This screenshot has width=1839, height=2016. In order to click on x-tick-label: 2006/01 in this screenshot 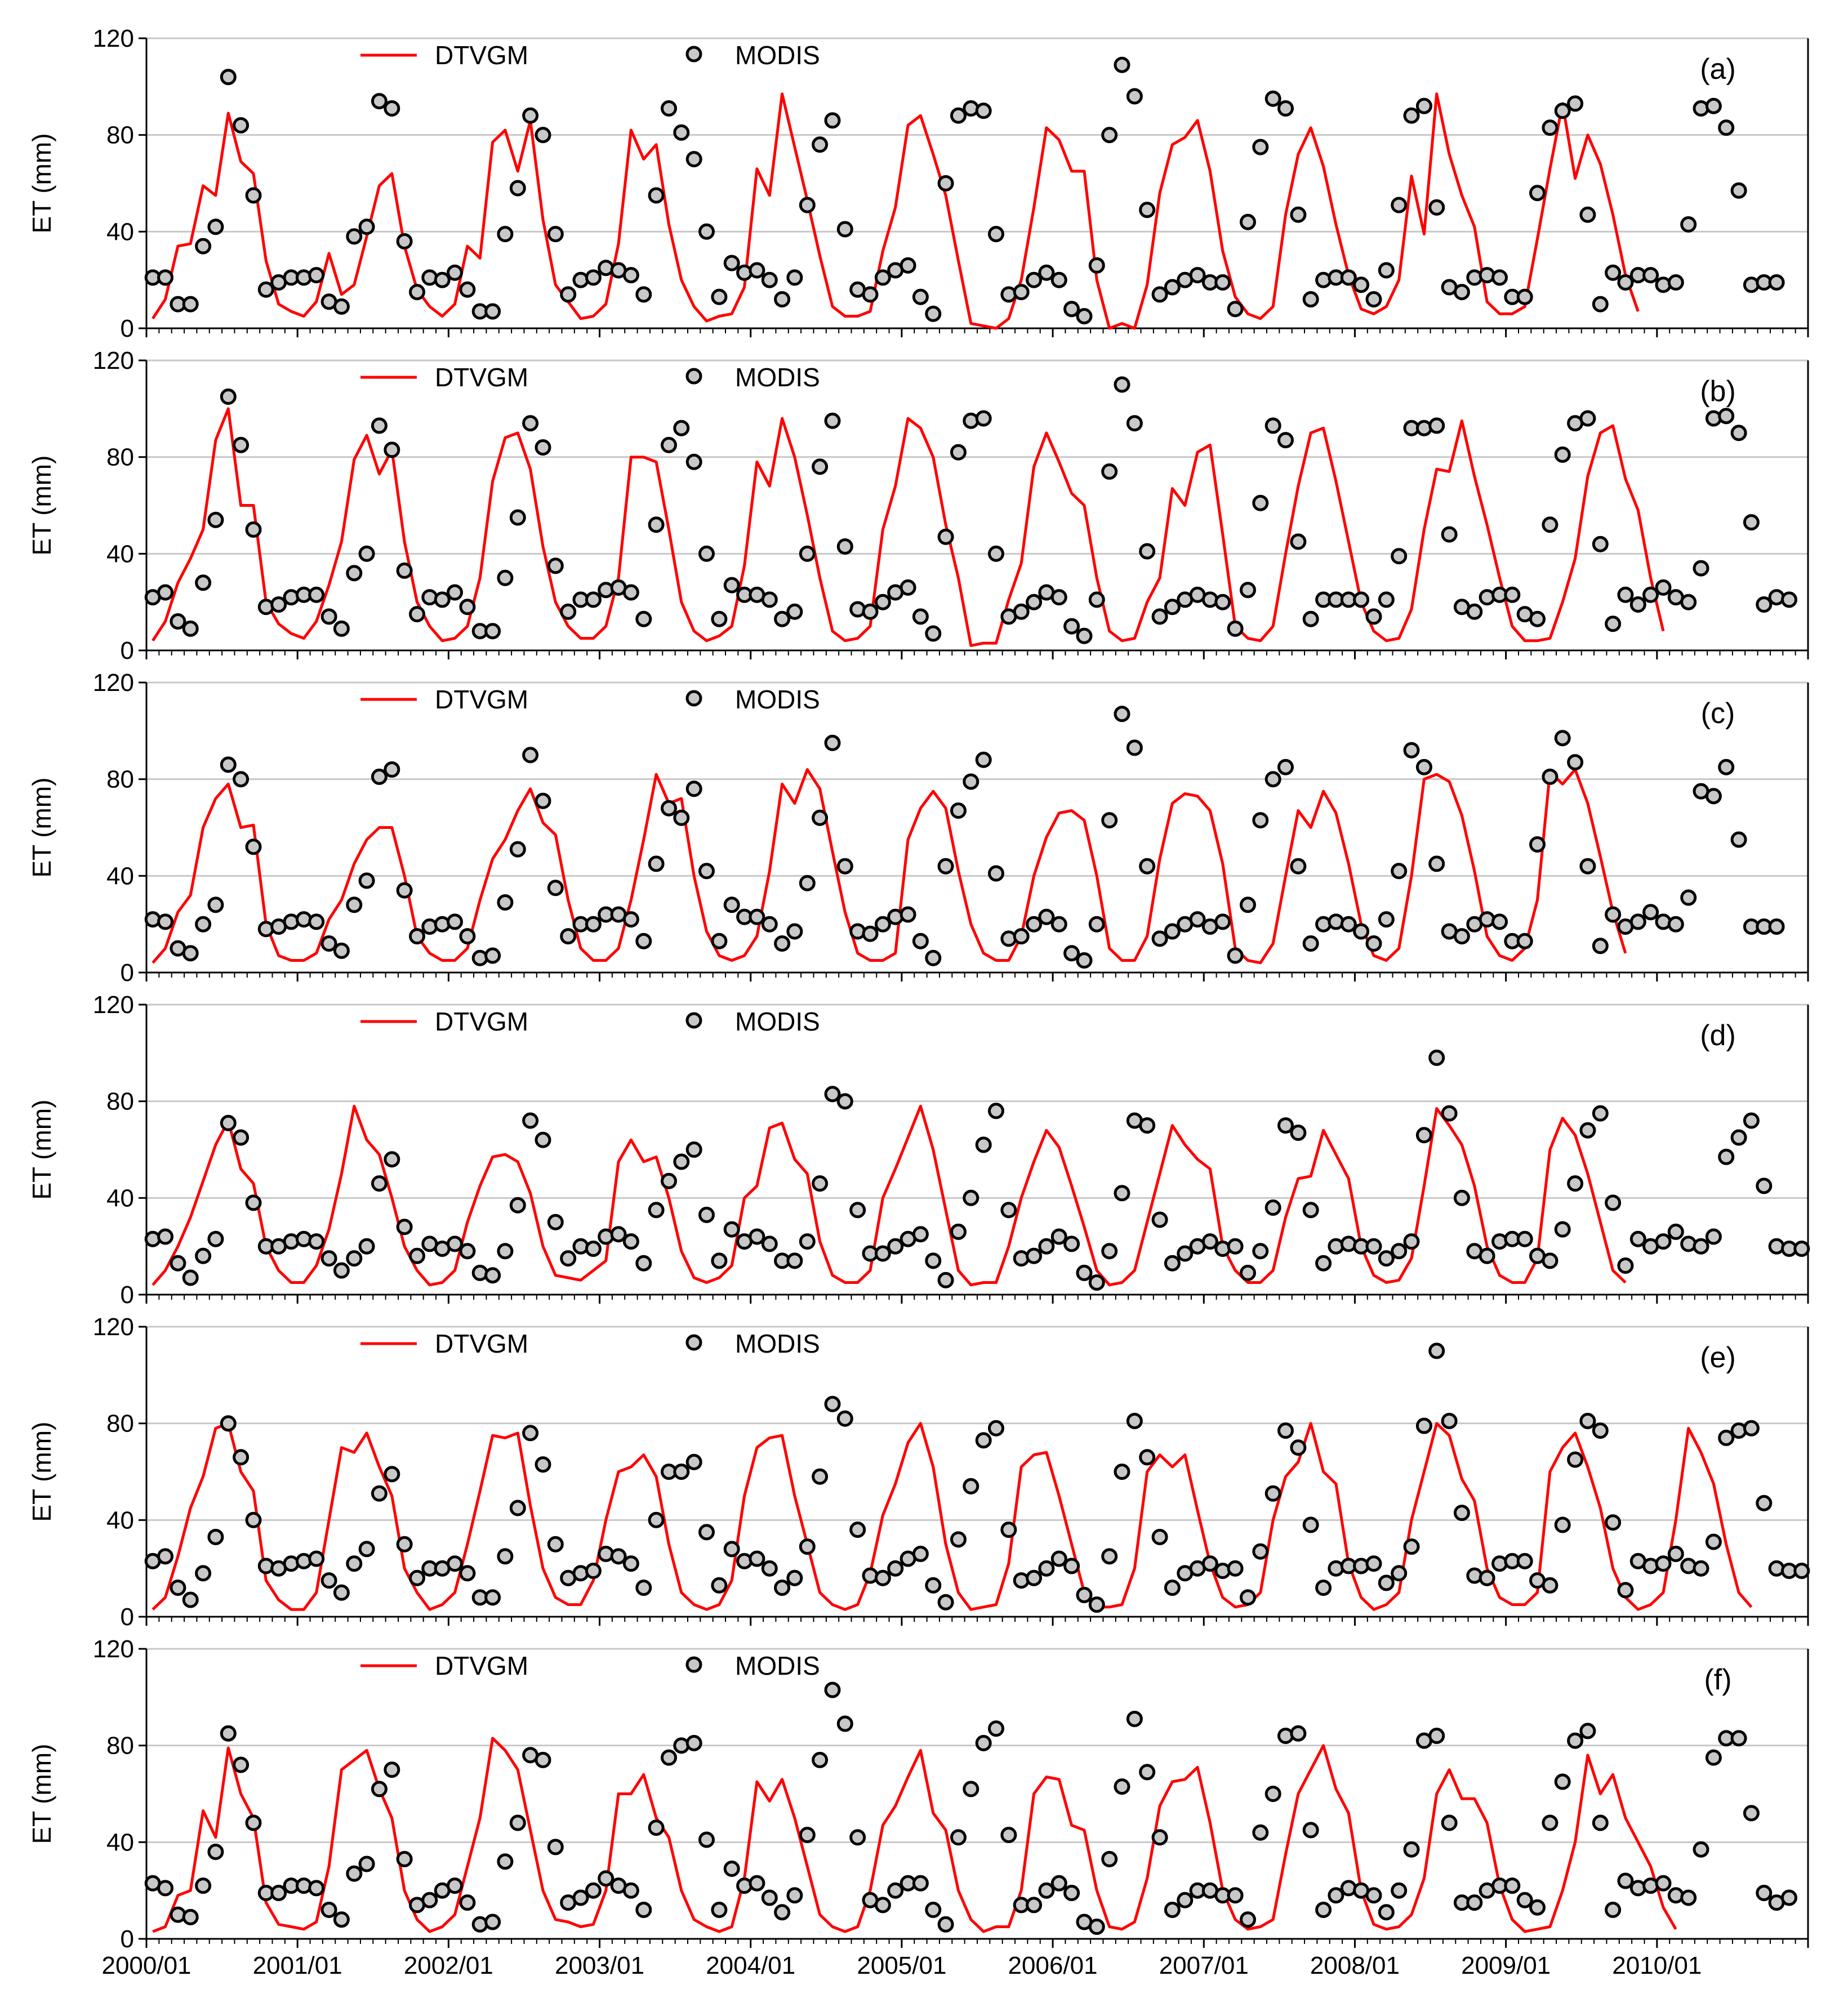, I will do `click(1053, 1965)`.